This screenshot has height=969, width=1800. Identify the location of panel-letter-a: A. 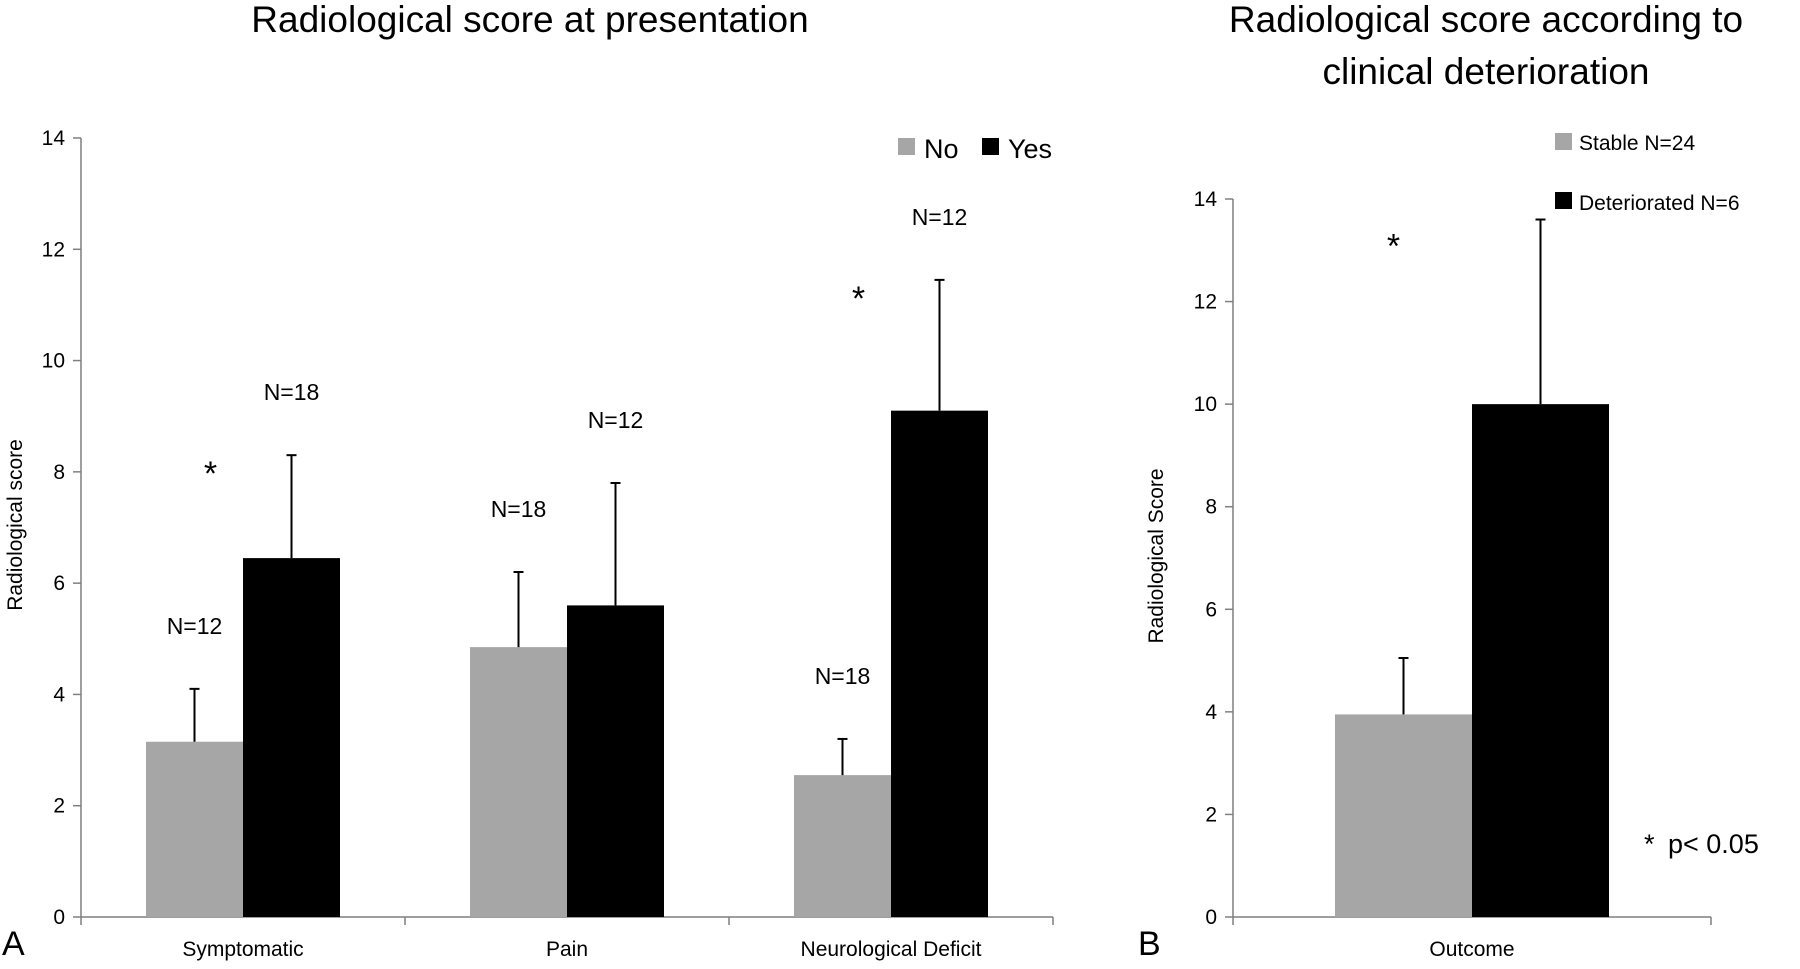
(13, 944).